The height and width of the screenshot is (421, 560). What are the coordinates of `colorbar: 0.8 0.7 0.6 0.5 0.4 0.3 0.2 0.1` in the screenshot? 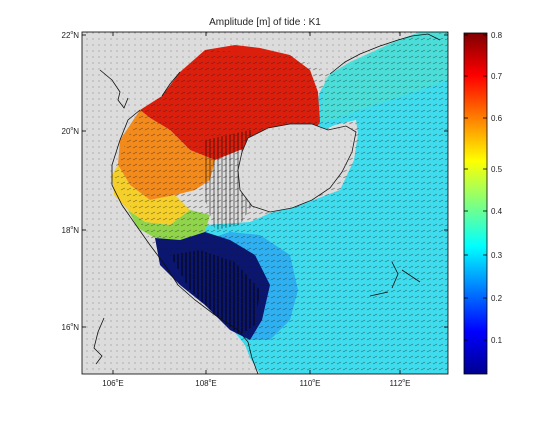 It's located at (483, 203).